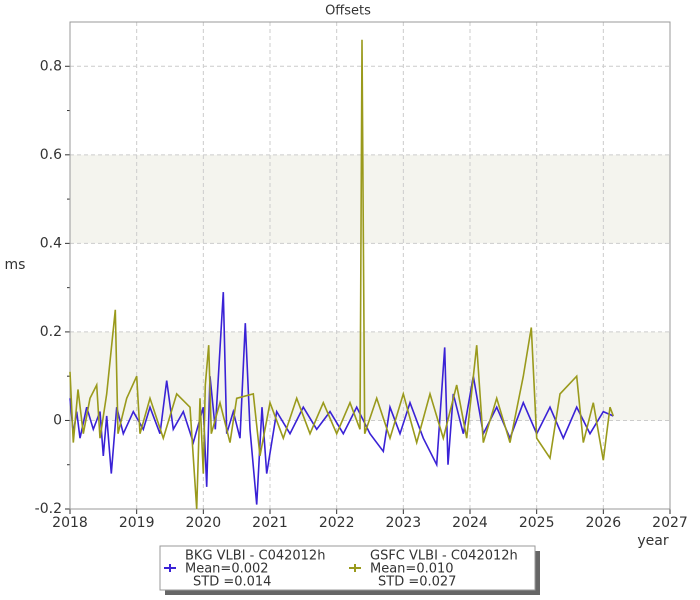  What do you see at coordinates (604, 523) in the screenshot?
I see `x-tick-label: 2026` at bounding box center [604, 523].